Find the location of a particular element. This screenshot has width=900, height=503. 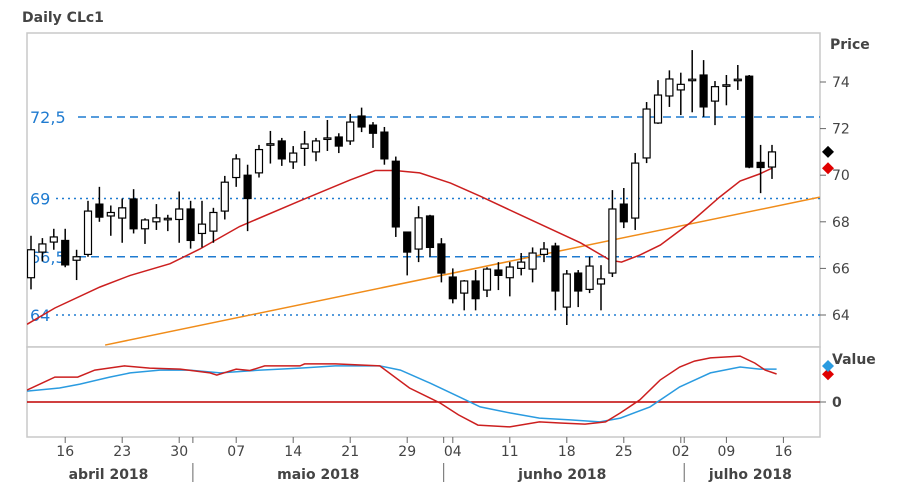

x-tick-label: 11 is located at coordinates (510, 452).